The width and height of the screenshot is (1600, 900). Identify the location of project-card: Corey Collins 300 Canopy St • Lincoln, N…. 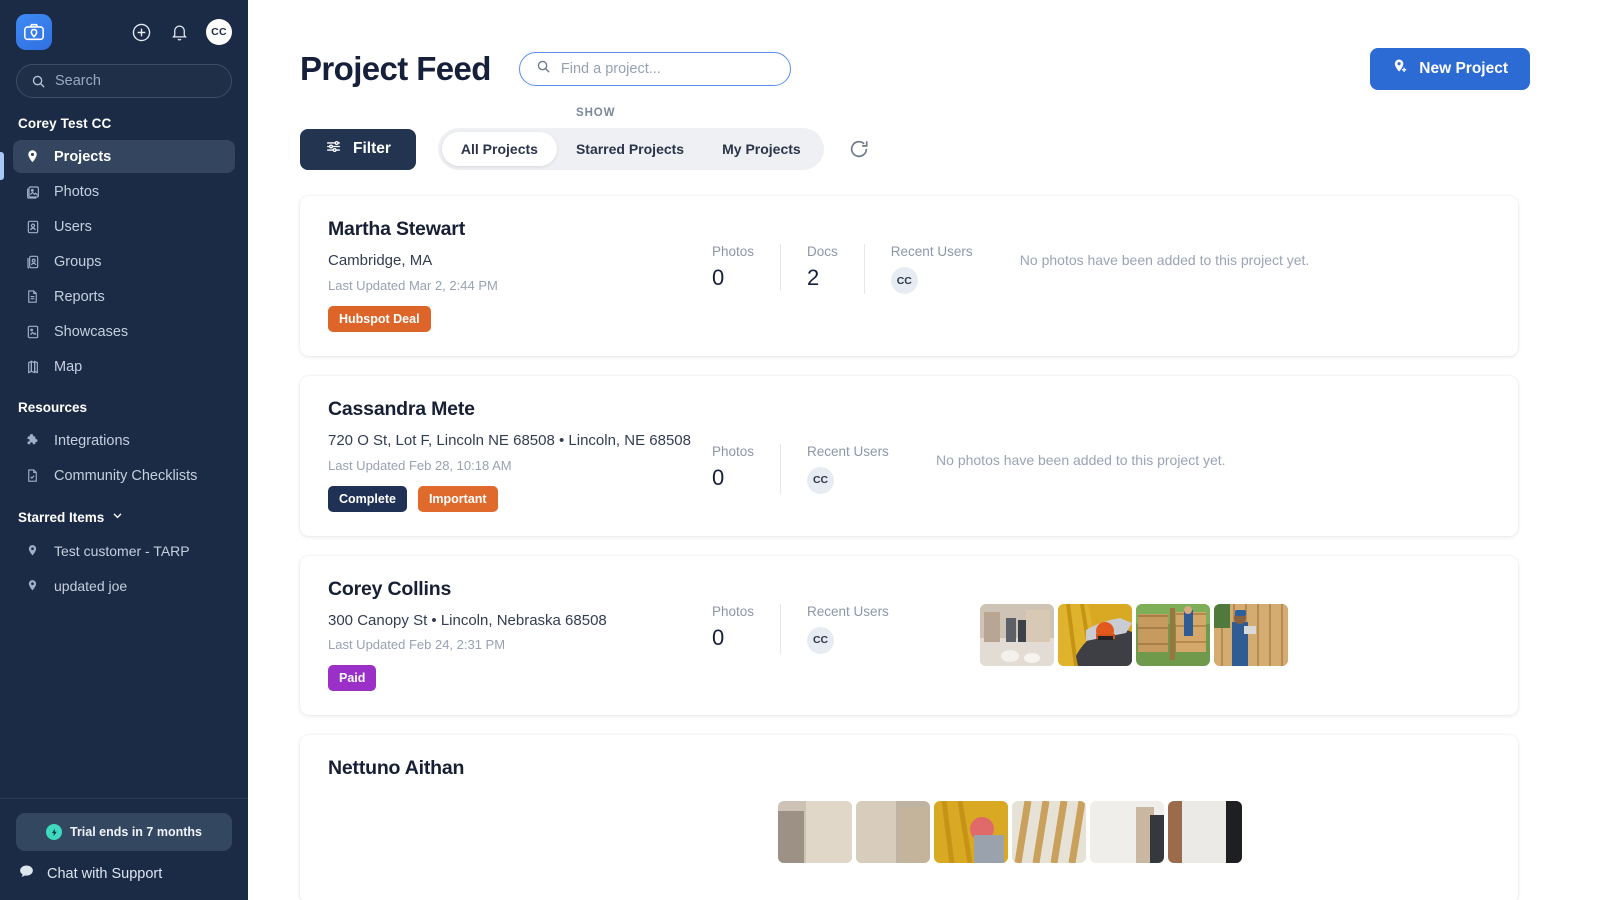
(909, 635).